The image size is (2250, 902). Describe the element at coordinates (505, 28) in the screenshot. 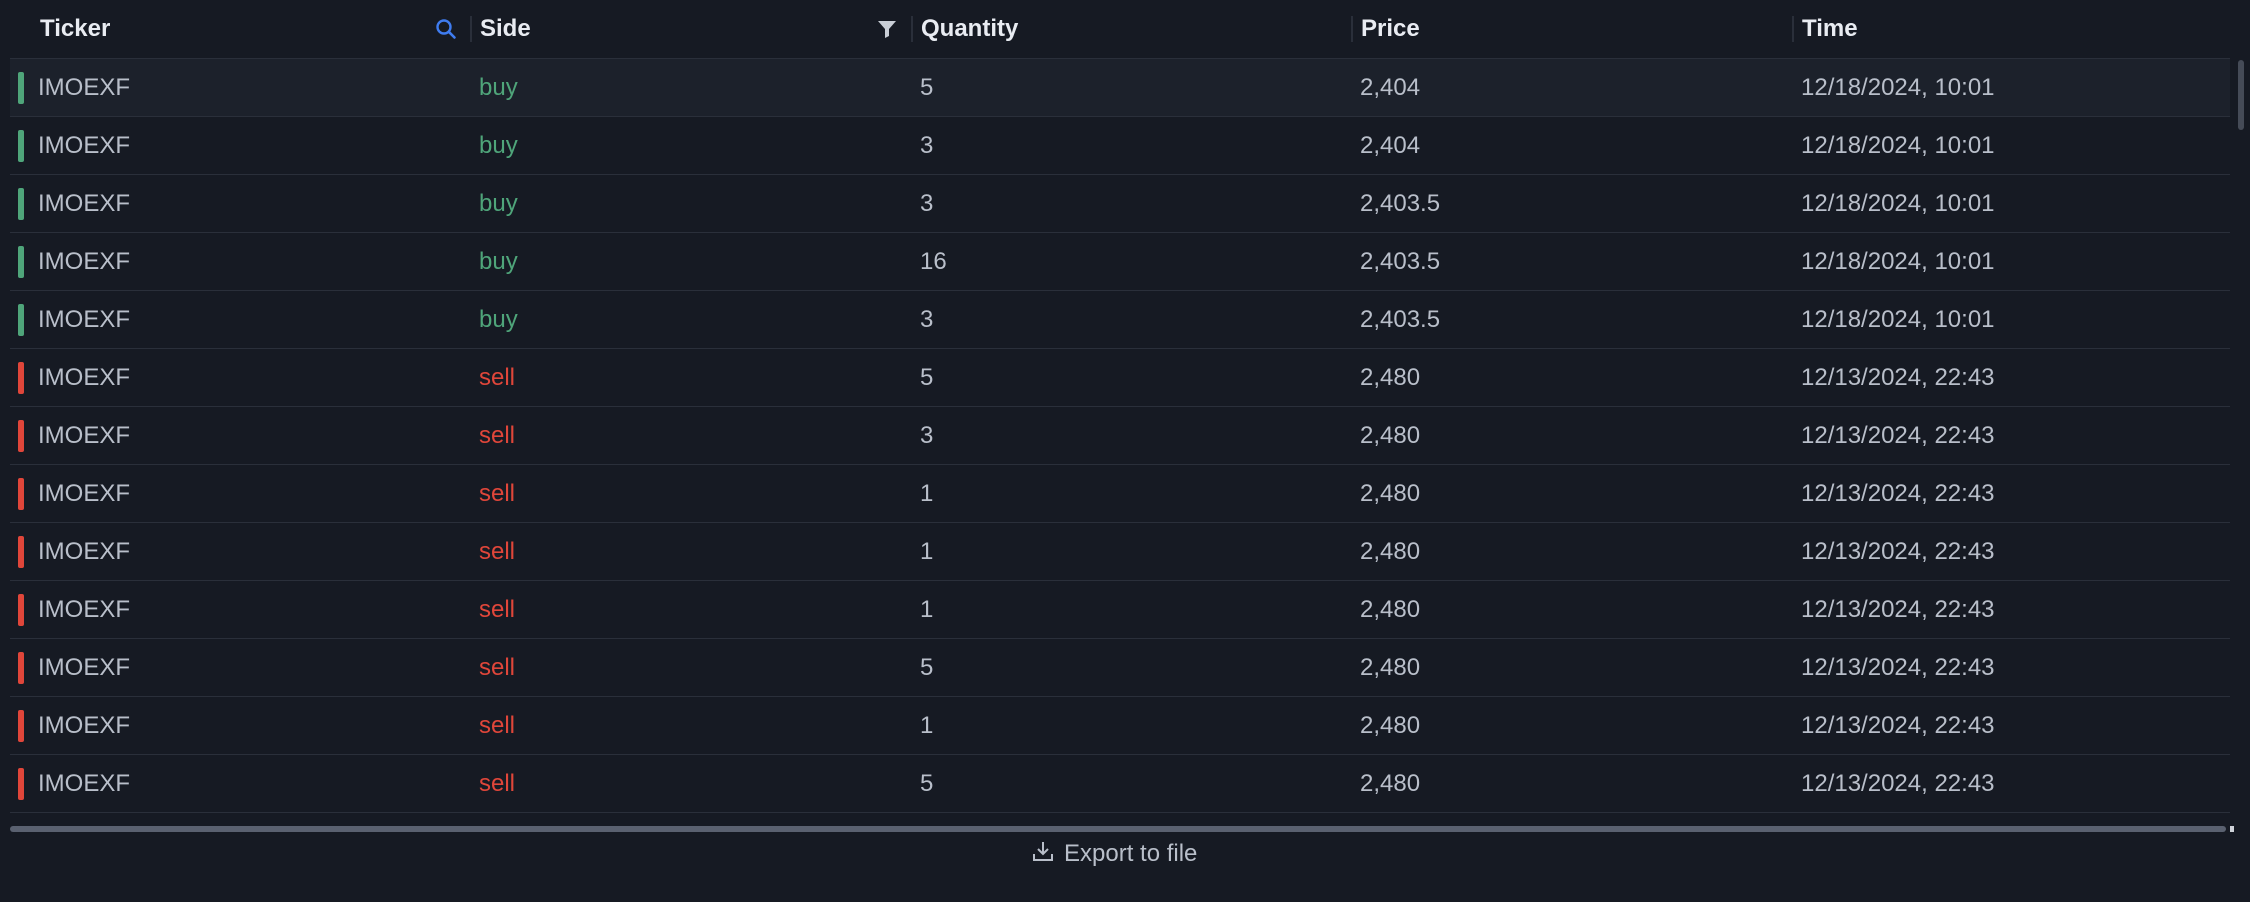

I see `column-header-side-label: Side` at that location.